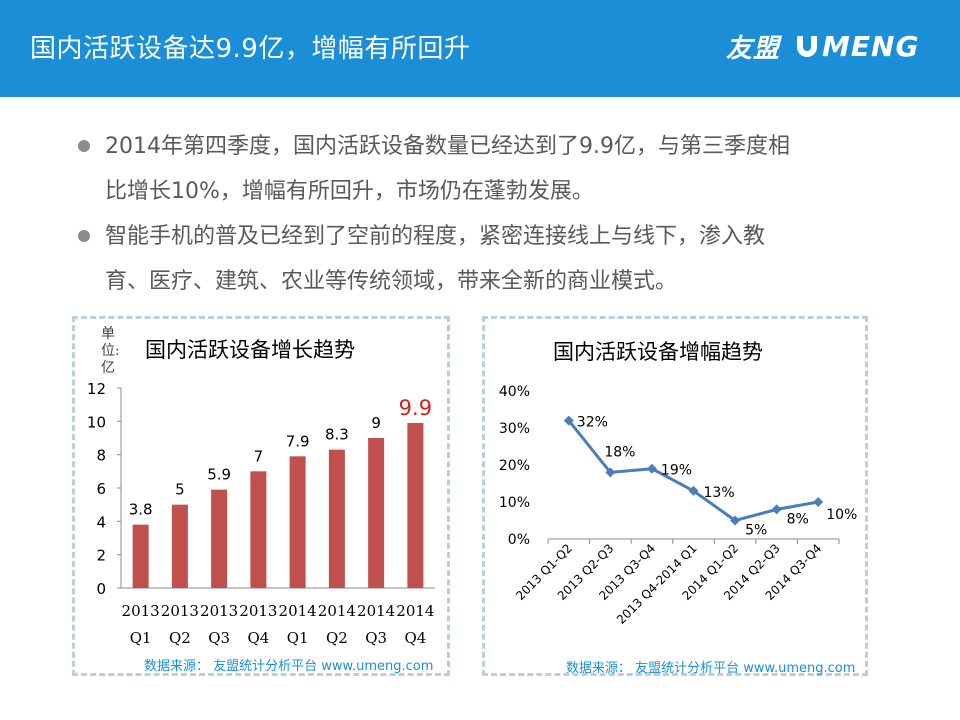 The width and height of the screenshot is (960, 720). Describe the element at coordinates (250, 49) in the screenshot. I see `page-title: 国内活跃设备达9.9亿，增幅有所回升` at that location.